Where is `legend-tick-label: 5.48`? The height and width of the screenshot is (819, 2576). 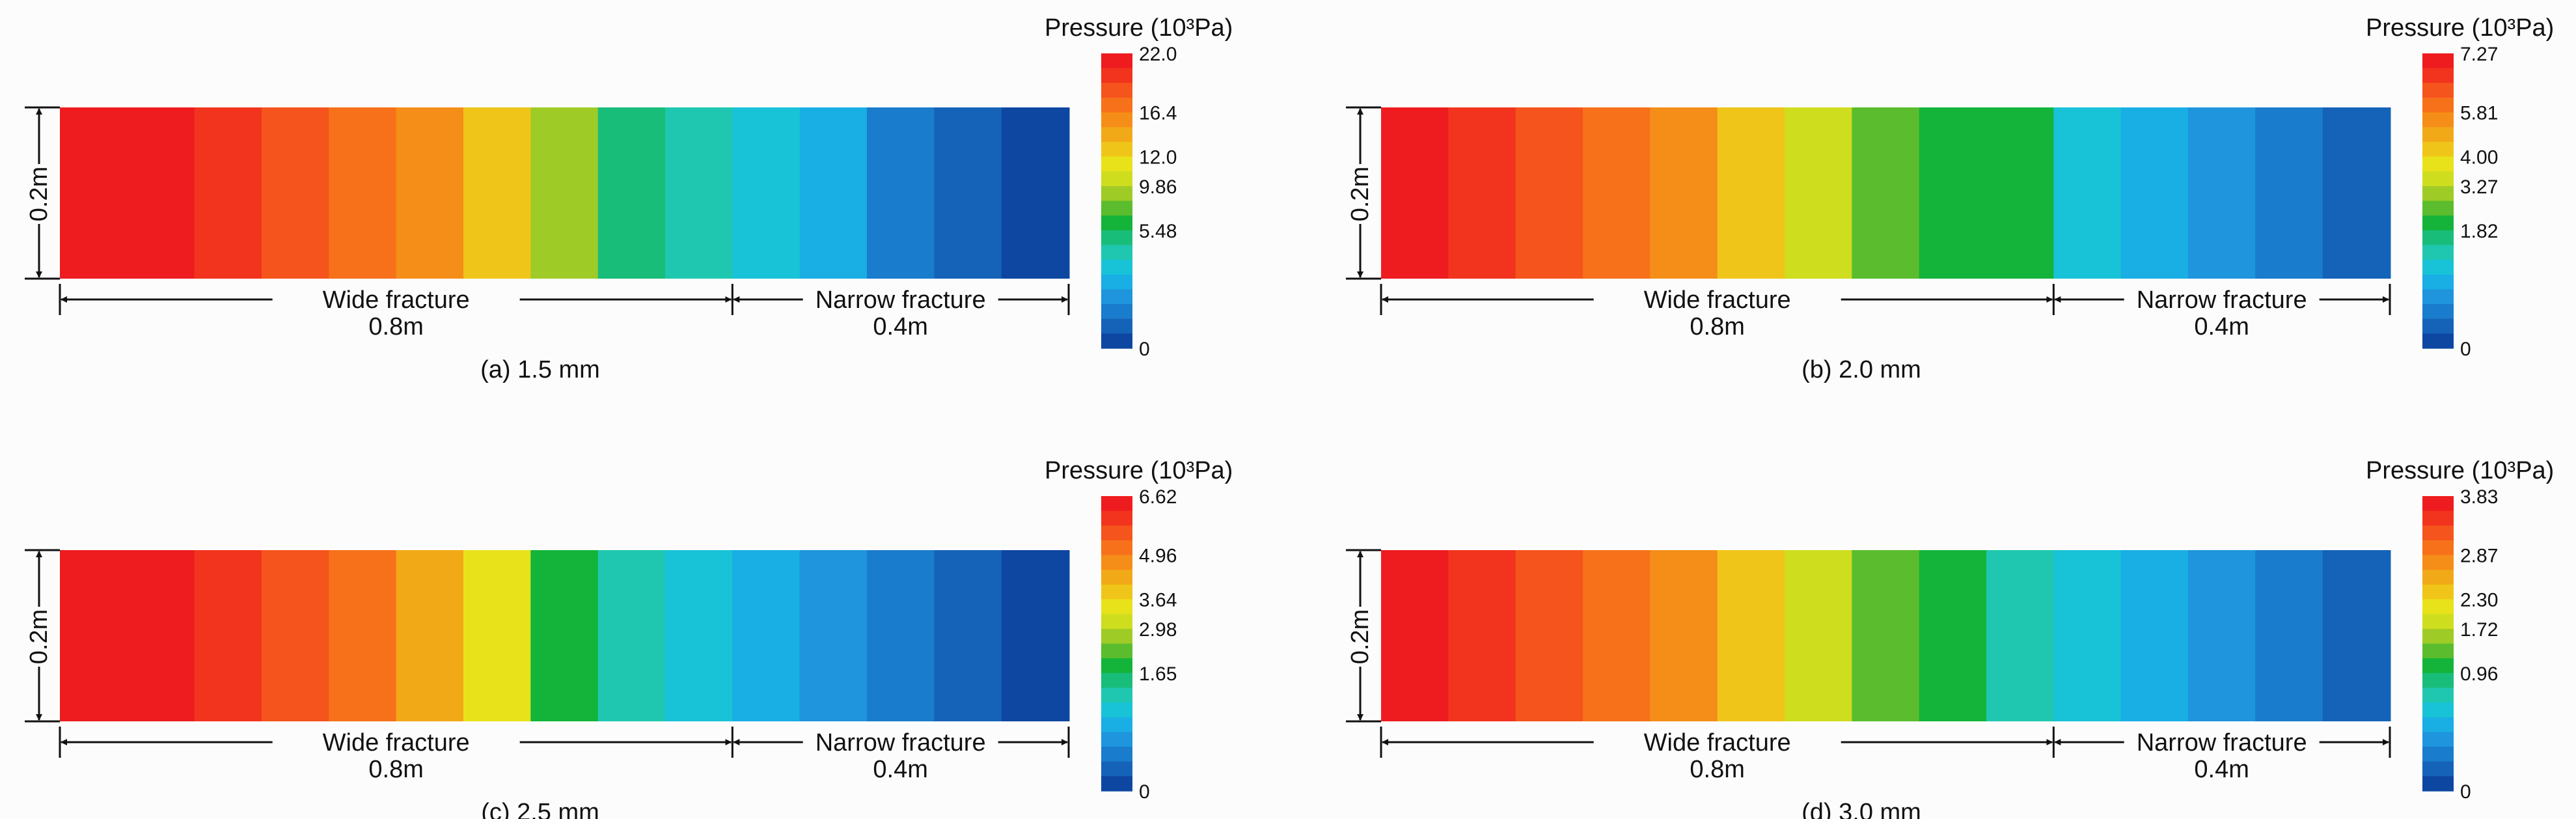 legend-tick-label: 5.48 is located at coordinates (1158, 231).